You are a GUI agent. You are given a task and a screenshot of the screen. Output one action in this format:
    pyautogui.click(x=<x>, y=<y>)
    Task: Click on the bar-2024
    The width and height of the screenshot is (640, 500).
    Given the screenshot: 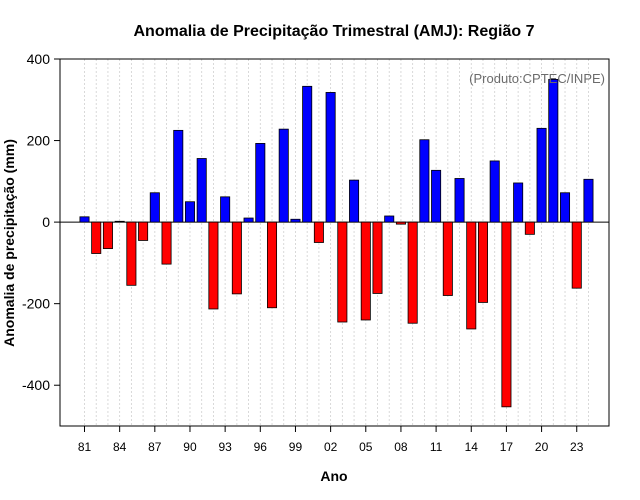 What is the action you would take?
    pyautogui.click(x=588, y=200)
    